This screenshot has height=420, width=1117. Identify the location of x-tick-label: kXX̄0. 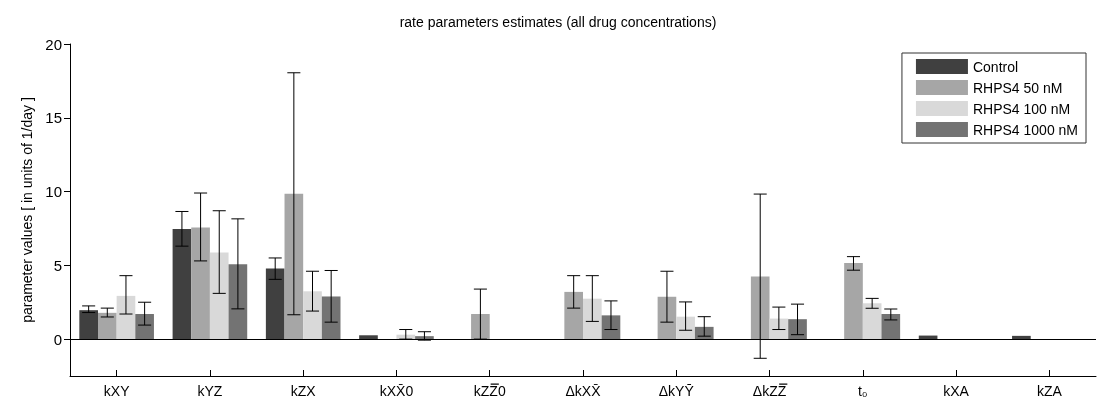
(396, 391).